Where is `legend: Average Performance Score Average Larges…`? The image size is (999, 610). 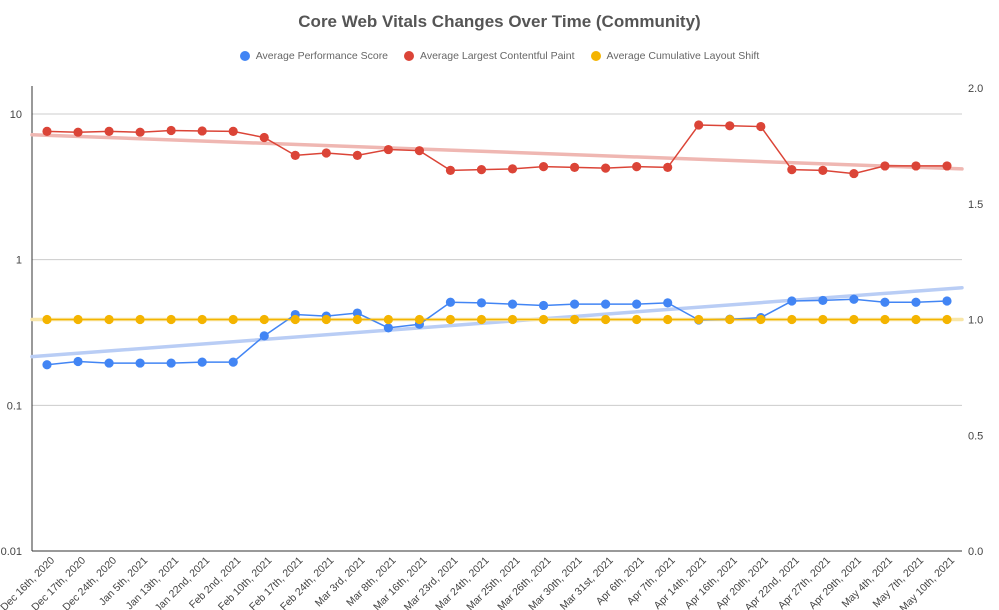
legend: Average Performance Score Average Larges… is located at coordinates (499, 56).